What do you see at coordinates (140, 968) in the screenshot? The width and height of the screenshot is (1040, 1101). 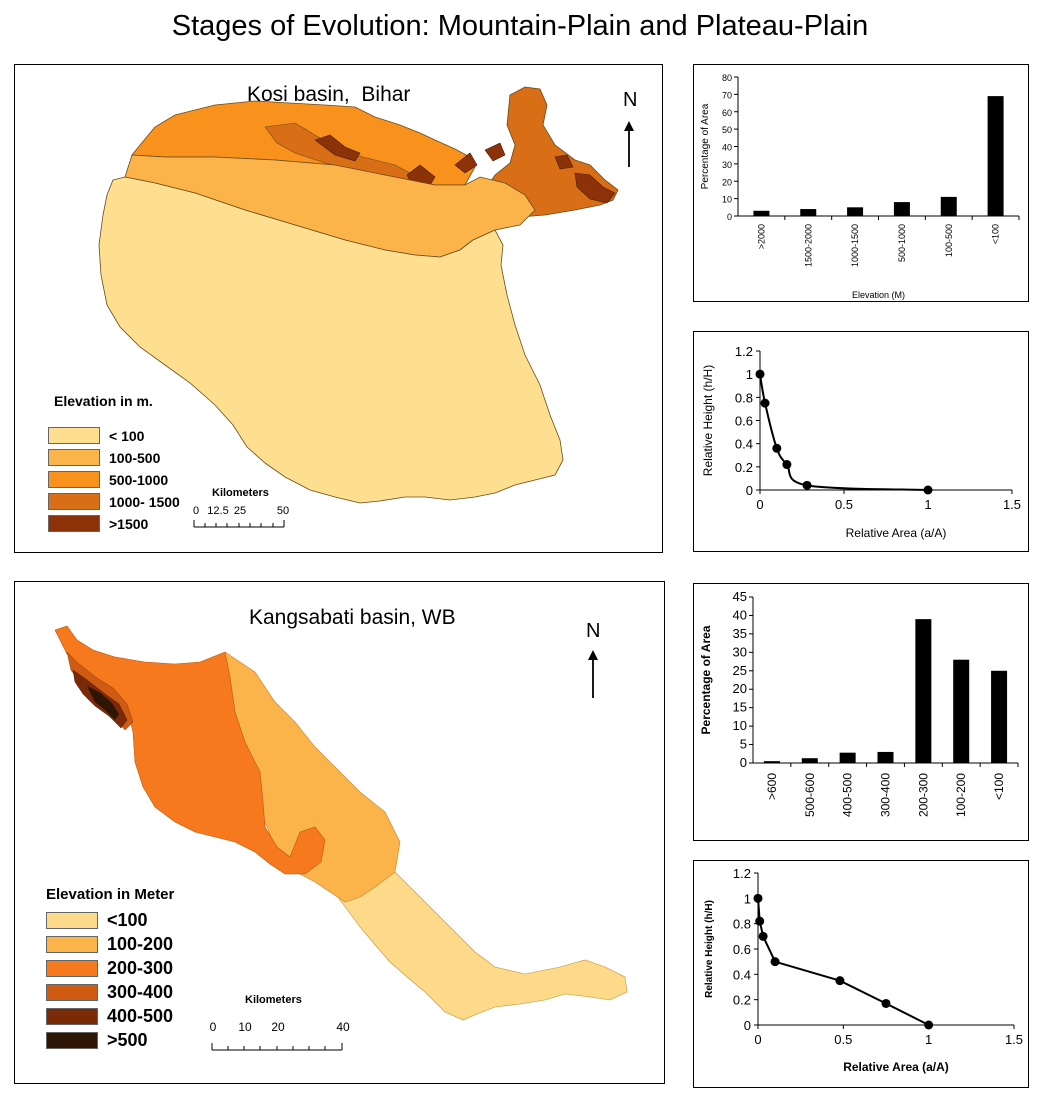 I see `kangsabati-legend-label: 200-300` at bounding box center [140, 968].